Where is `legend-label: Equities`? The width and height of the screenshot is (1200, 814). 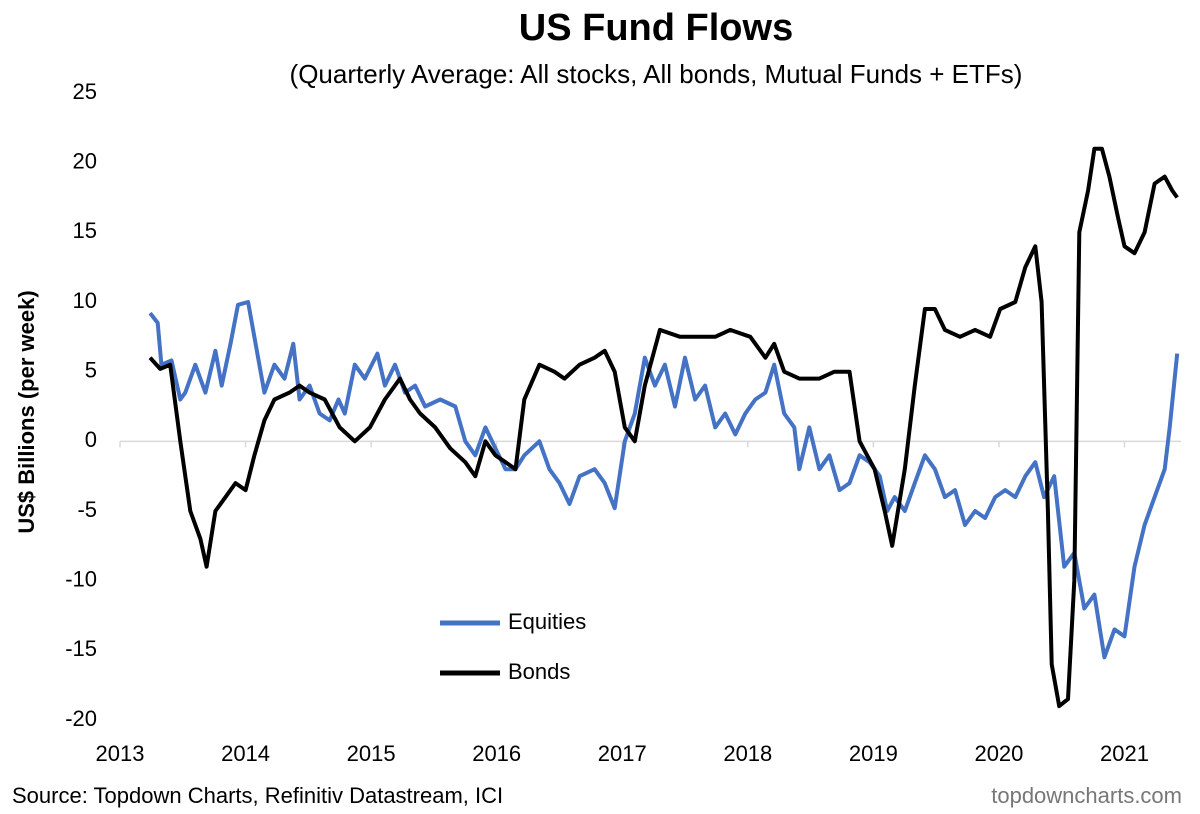 legend-label: Equities is located at coordinates (547, 621).